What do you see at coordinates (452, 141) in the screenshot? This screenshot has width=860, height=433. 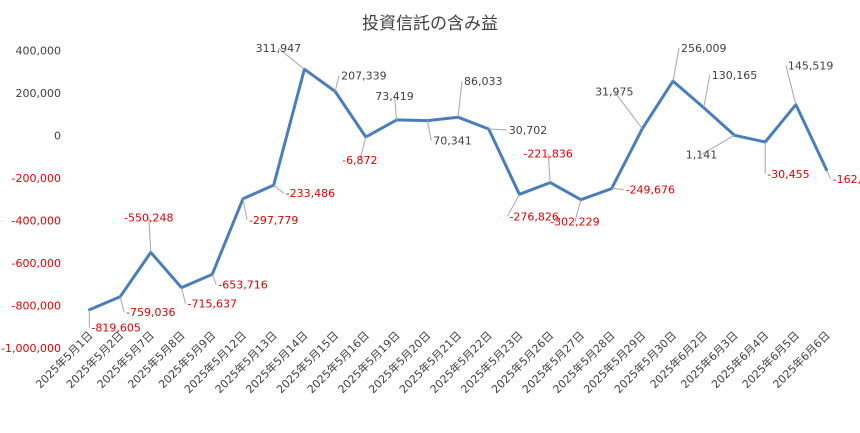 I see `data-label: 70,341` at bounding box center [452, 141].